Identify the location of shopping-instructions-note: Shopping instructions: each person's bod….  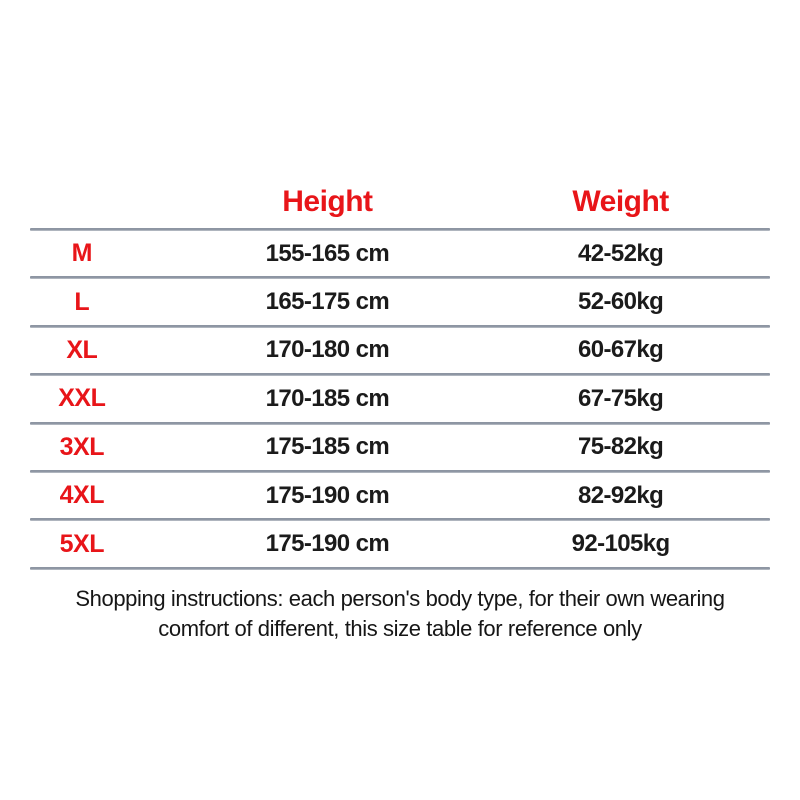
(400, 613).